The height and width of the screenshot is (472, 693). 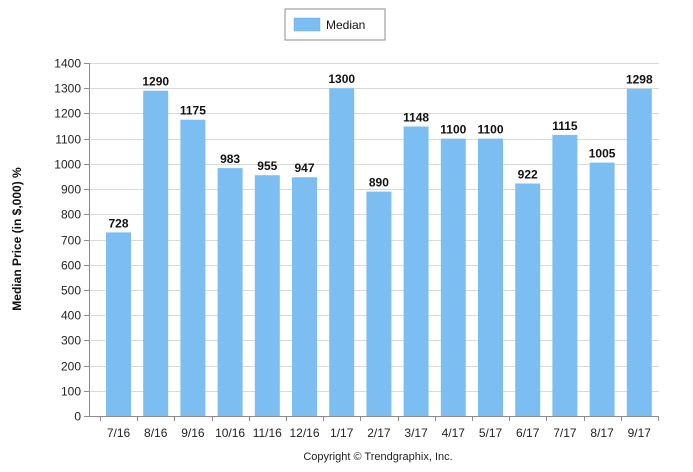 What do you see at coordinates (565, 433) in the screenshot?
I see `x-tick-label: 7/17` at bounding box center [565, 433].